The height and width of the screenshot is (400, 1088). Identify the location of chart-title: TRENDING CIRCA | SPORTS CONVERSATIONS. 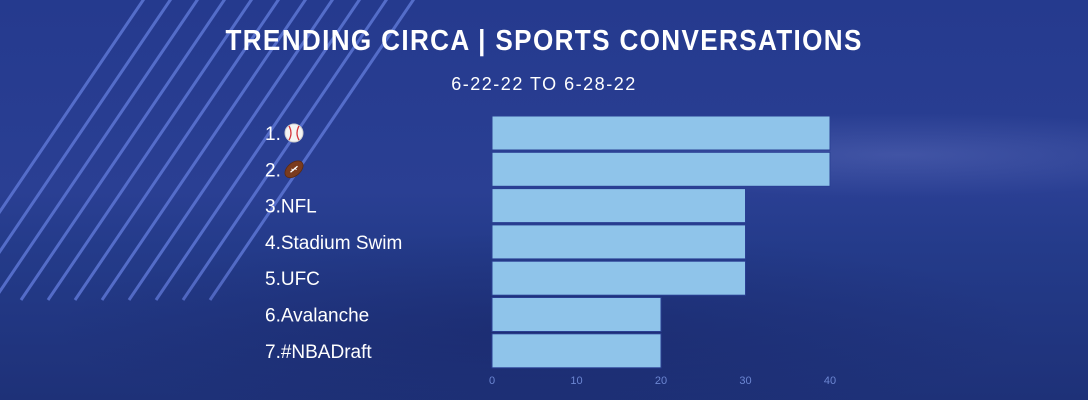
(544, 41).